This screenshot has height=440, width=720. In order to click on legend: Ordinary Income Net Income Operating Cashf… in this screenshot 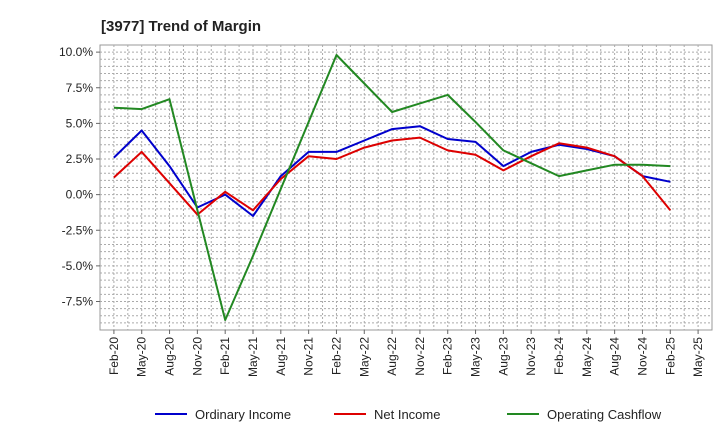, I will do `click(408, 414)`.